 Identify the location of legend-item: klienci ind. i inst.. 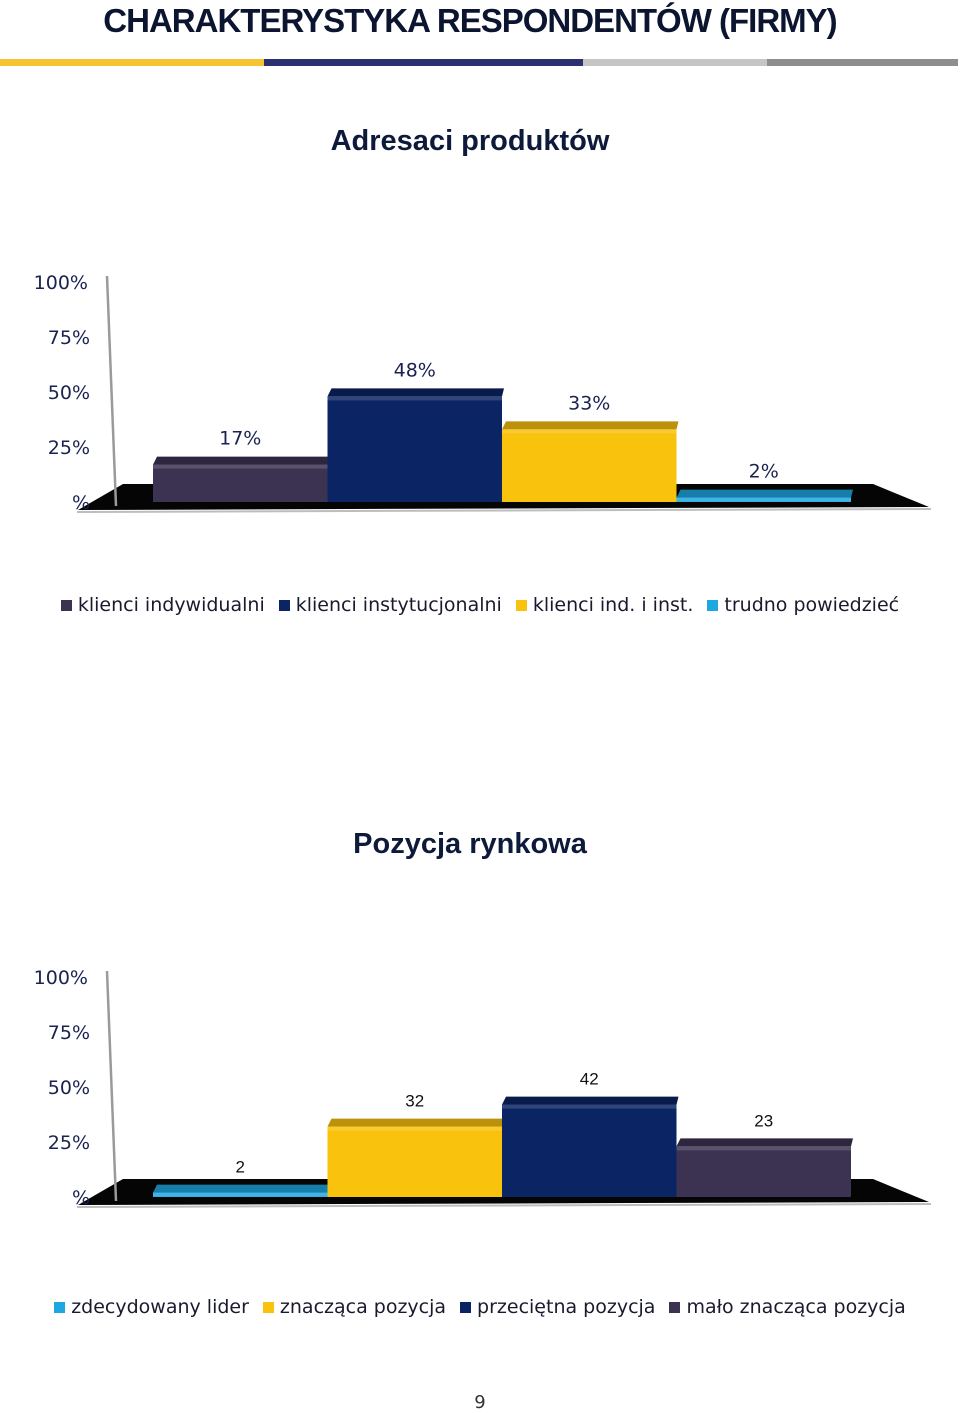
(604, 605).